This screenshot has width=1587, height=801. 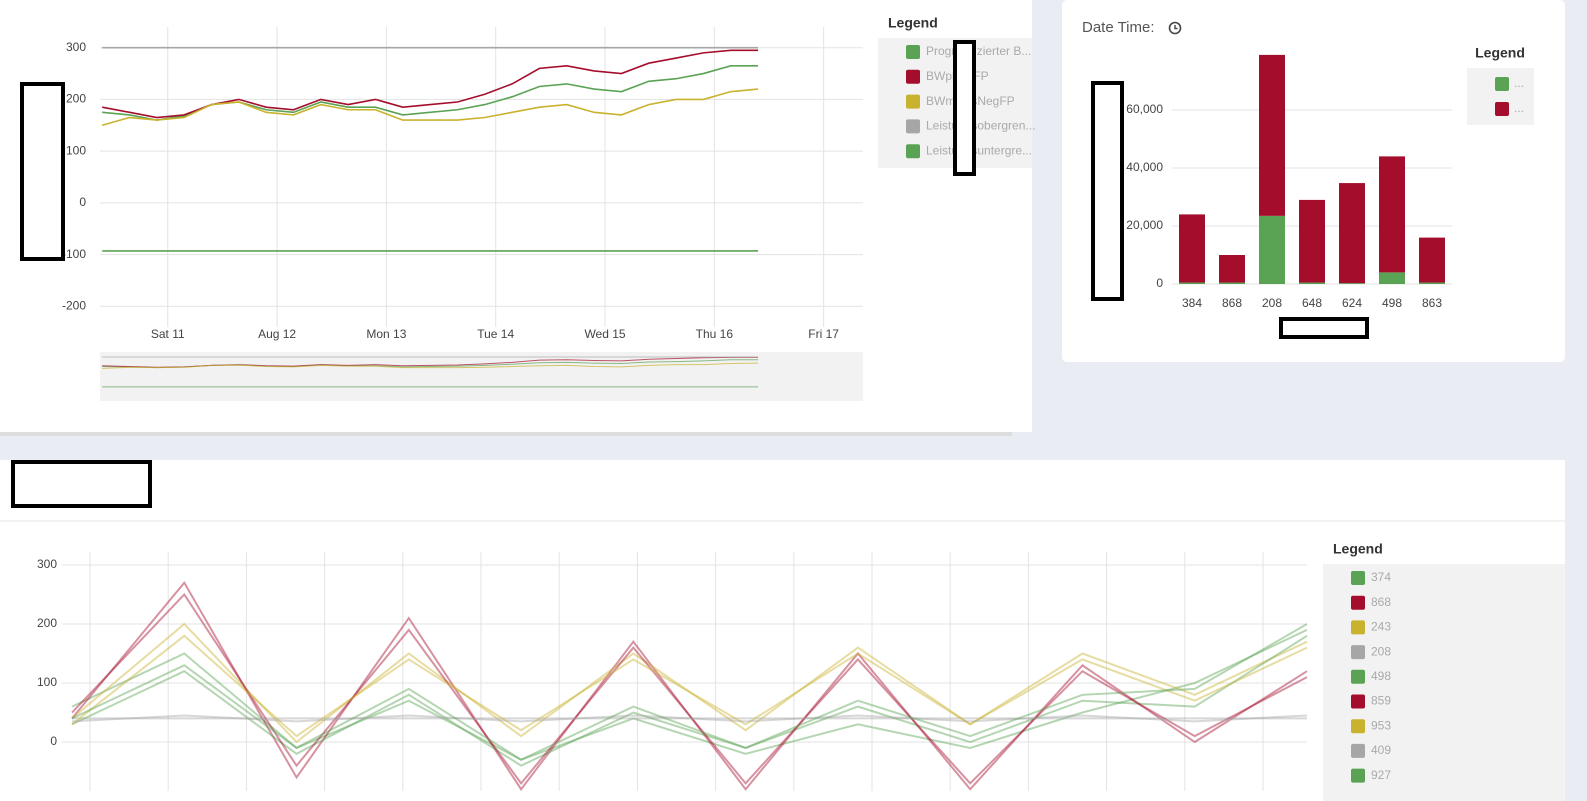 What do you see at coordinates (1192, 303) in the screenshot?
I see `x-tick-label: 384` at bounding box center [1192, 303].